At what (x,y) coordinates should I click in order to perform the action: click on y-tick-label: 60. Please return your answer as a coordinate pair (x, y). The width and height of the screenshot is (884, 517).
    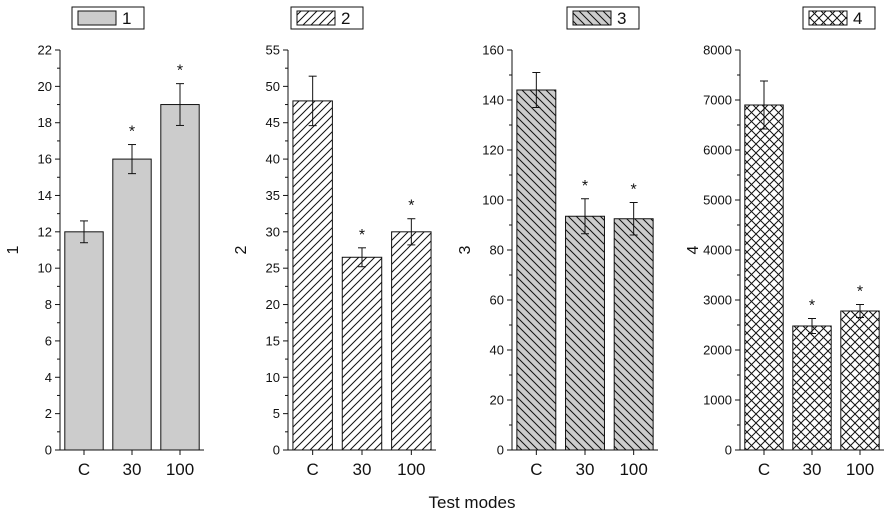
    Looking at the image, I should click on (497, 300).